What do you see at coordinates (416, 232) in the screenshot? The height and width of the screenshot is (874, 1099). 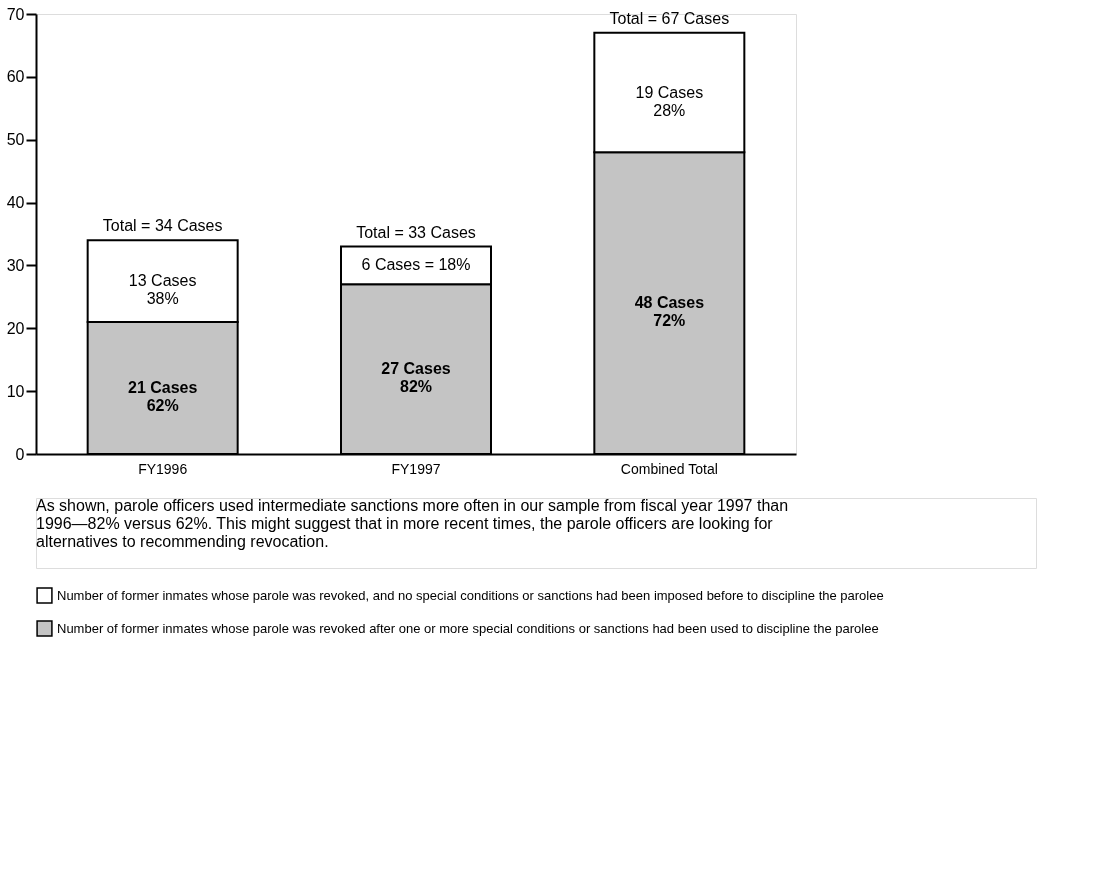 I see `total-label: Total = 33 Cases` at bounding box center [416, 232].